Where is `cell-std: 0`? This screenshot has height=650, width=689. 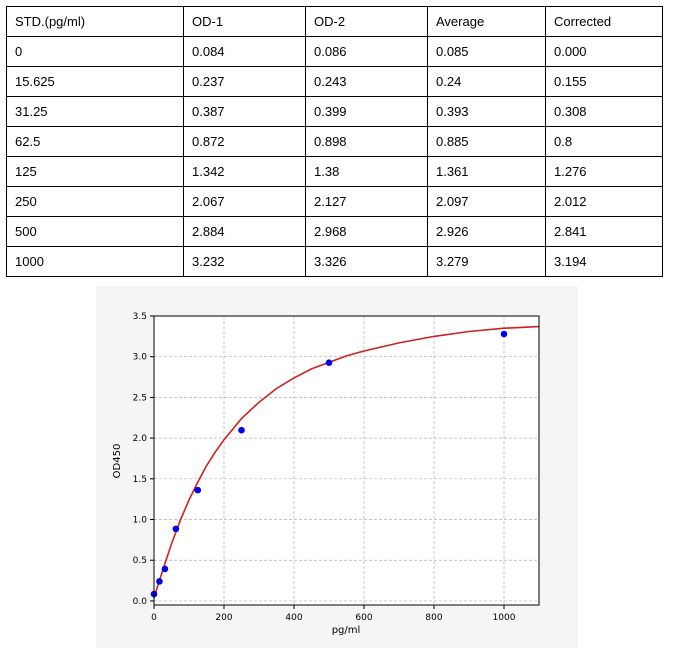 cell-std: 0 is located at coordinates (95, 51).